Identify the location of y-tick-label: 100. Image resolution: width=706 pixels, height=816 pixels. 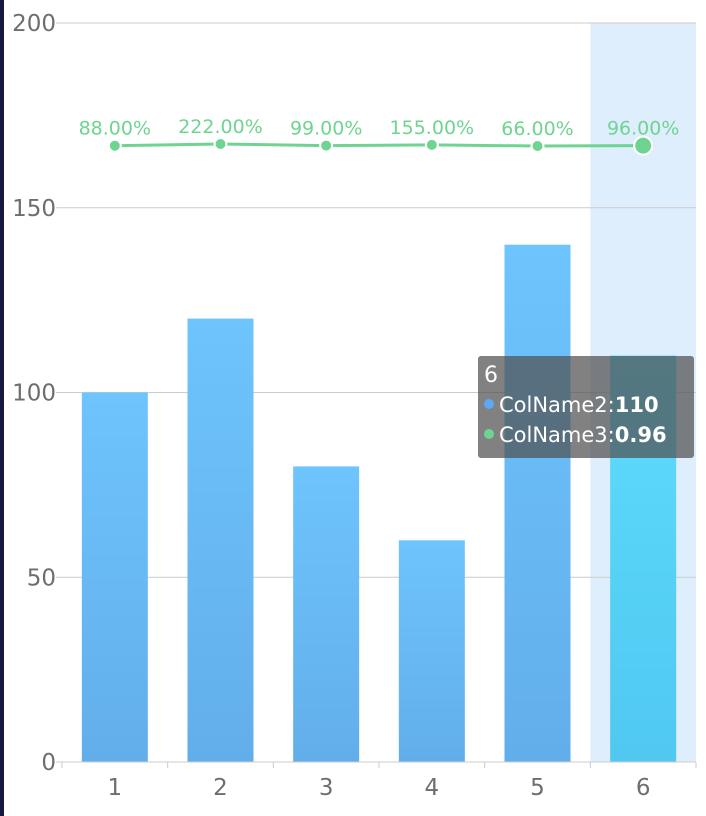
(34, 394).